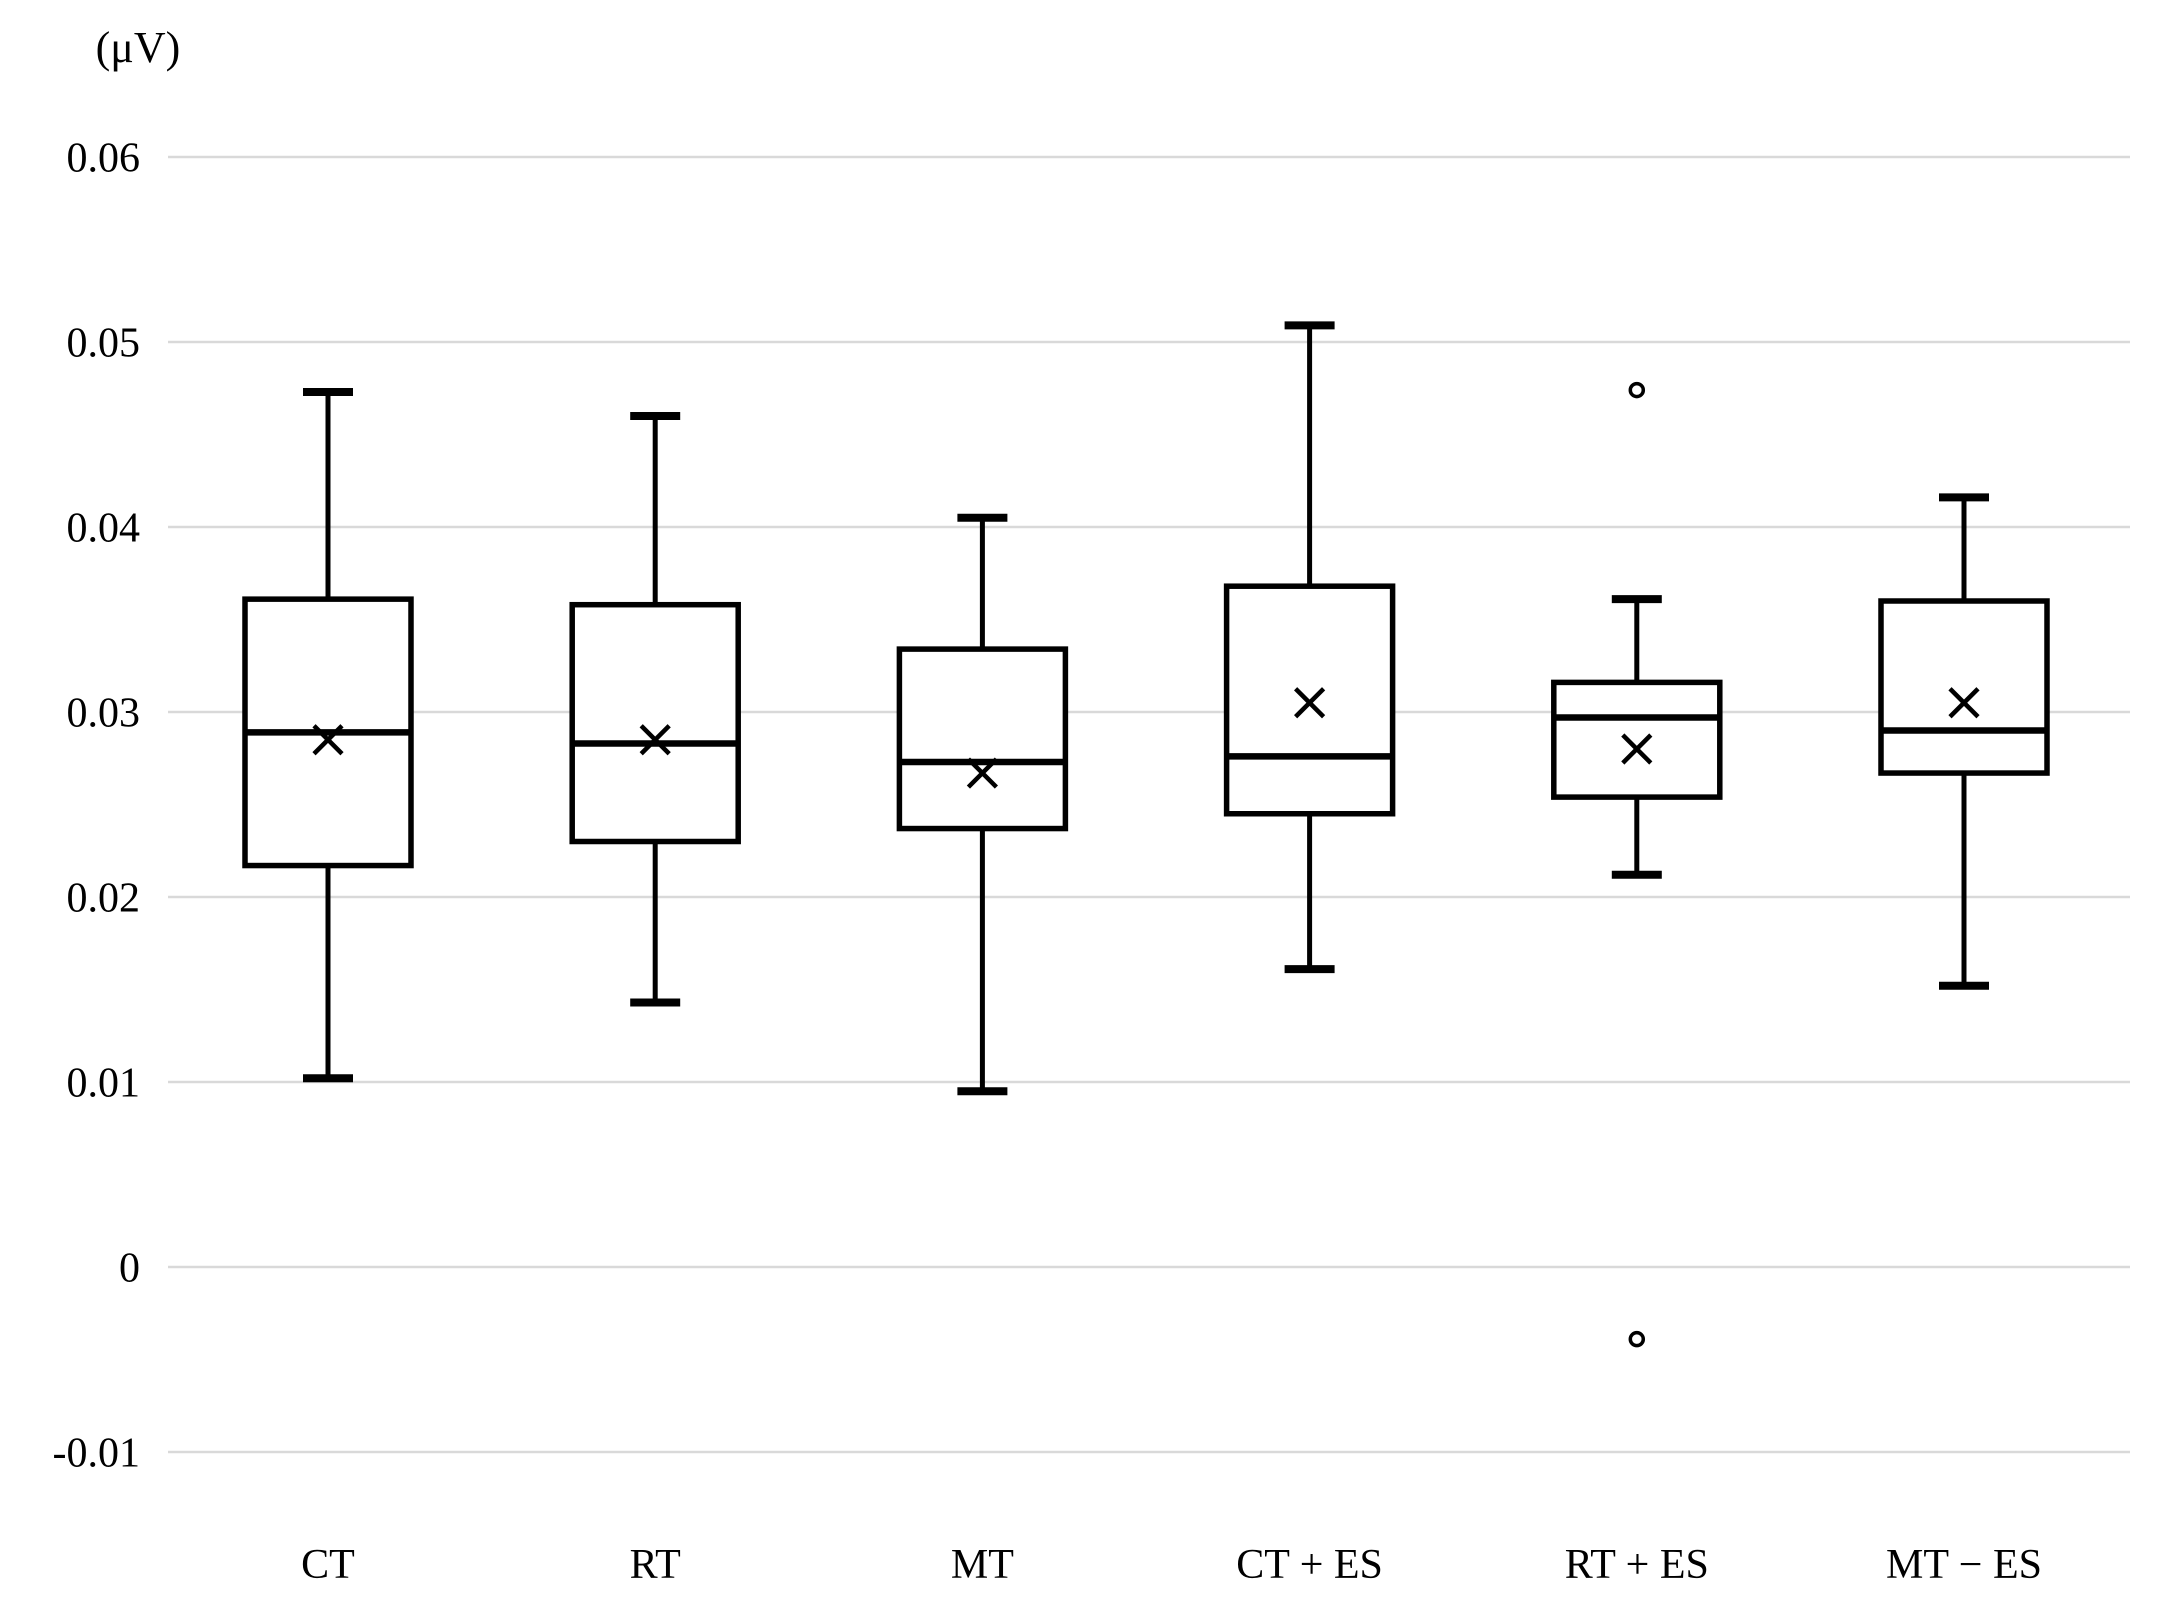 This screenshot has width=2171, height=1605. What do you see at coordinates (1310, 703) in the screenshot?
I see `mean-marker-CT + ES` at bounding box center [1310, 703].